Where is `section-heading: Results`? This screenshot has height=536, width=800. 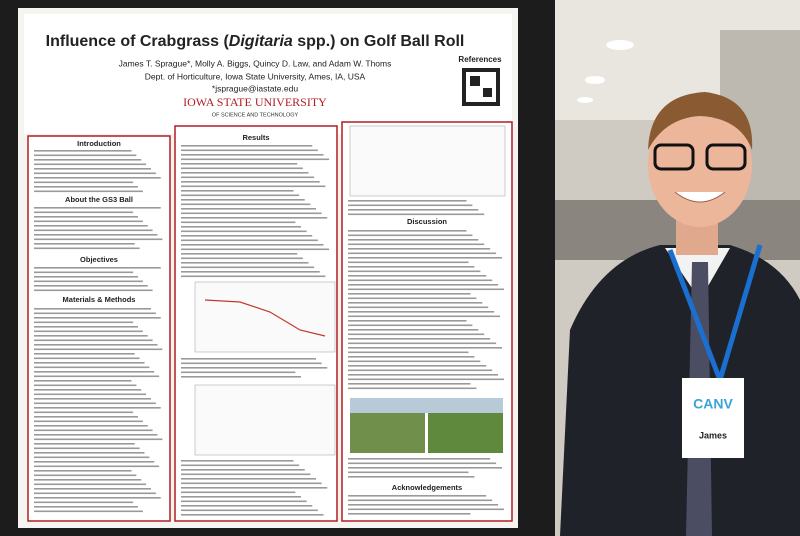
section-heading: Results is located at coordinates (255, 137).